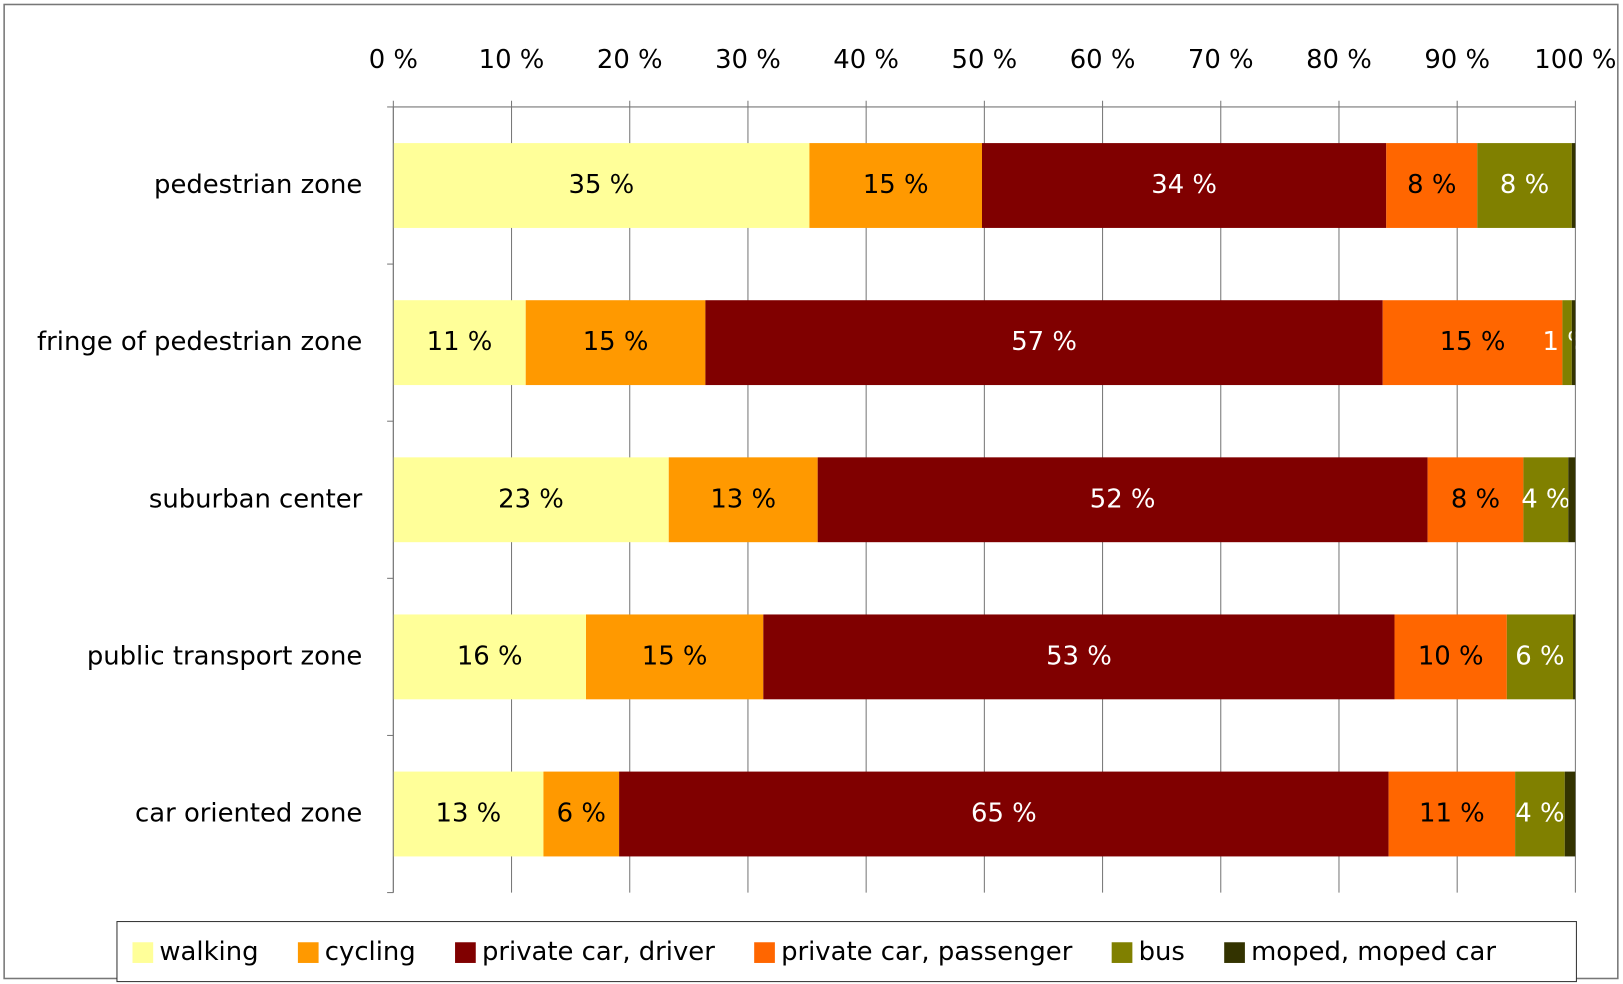  Describe the element at coordinates (256, 499) in the screenshot. I see `y-tick-label: suburban center` at that location.